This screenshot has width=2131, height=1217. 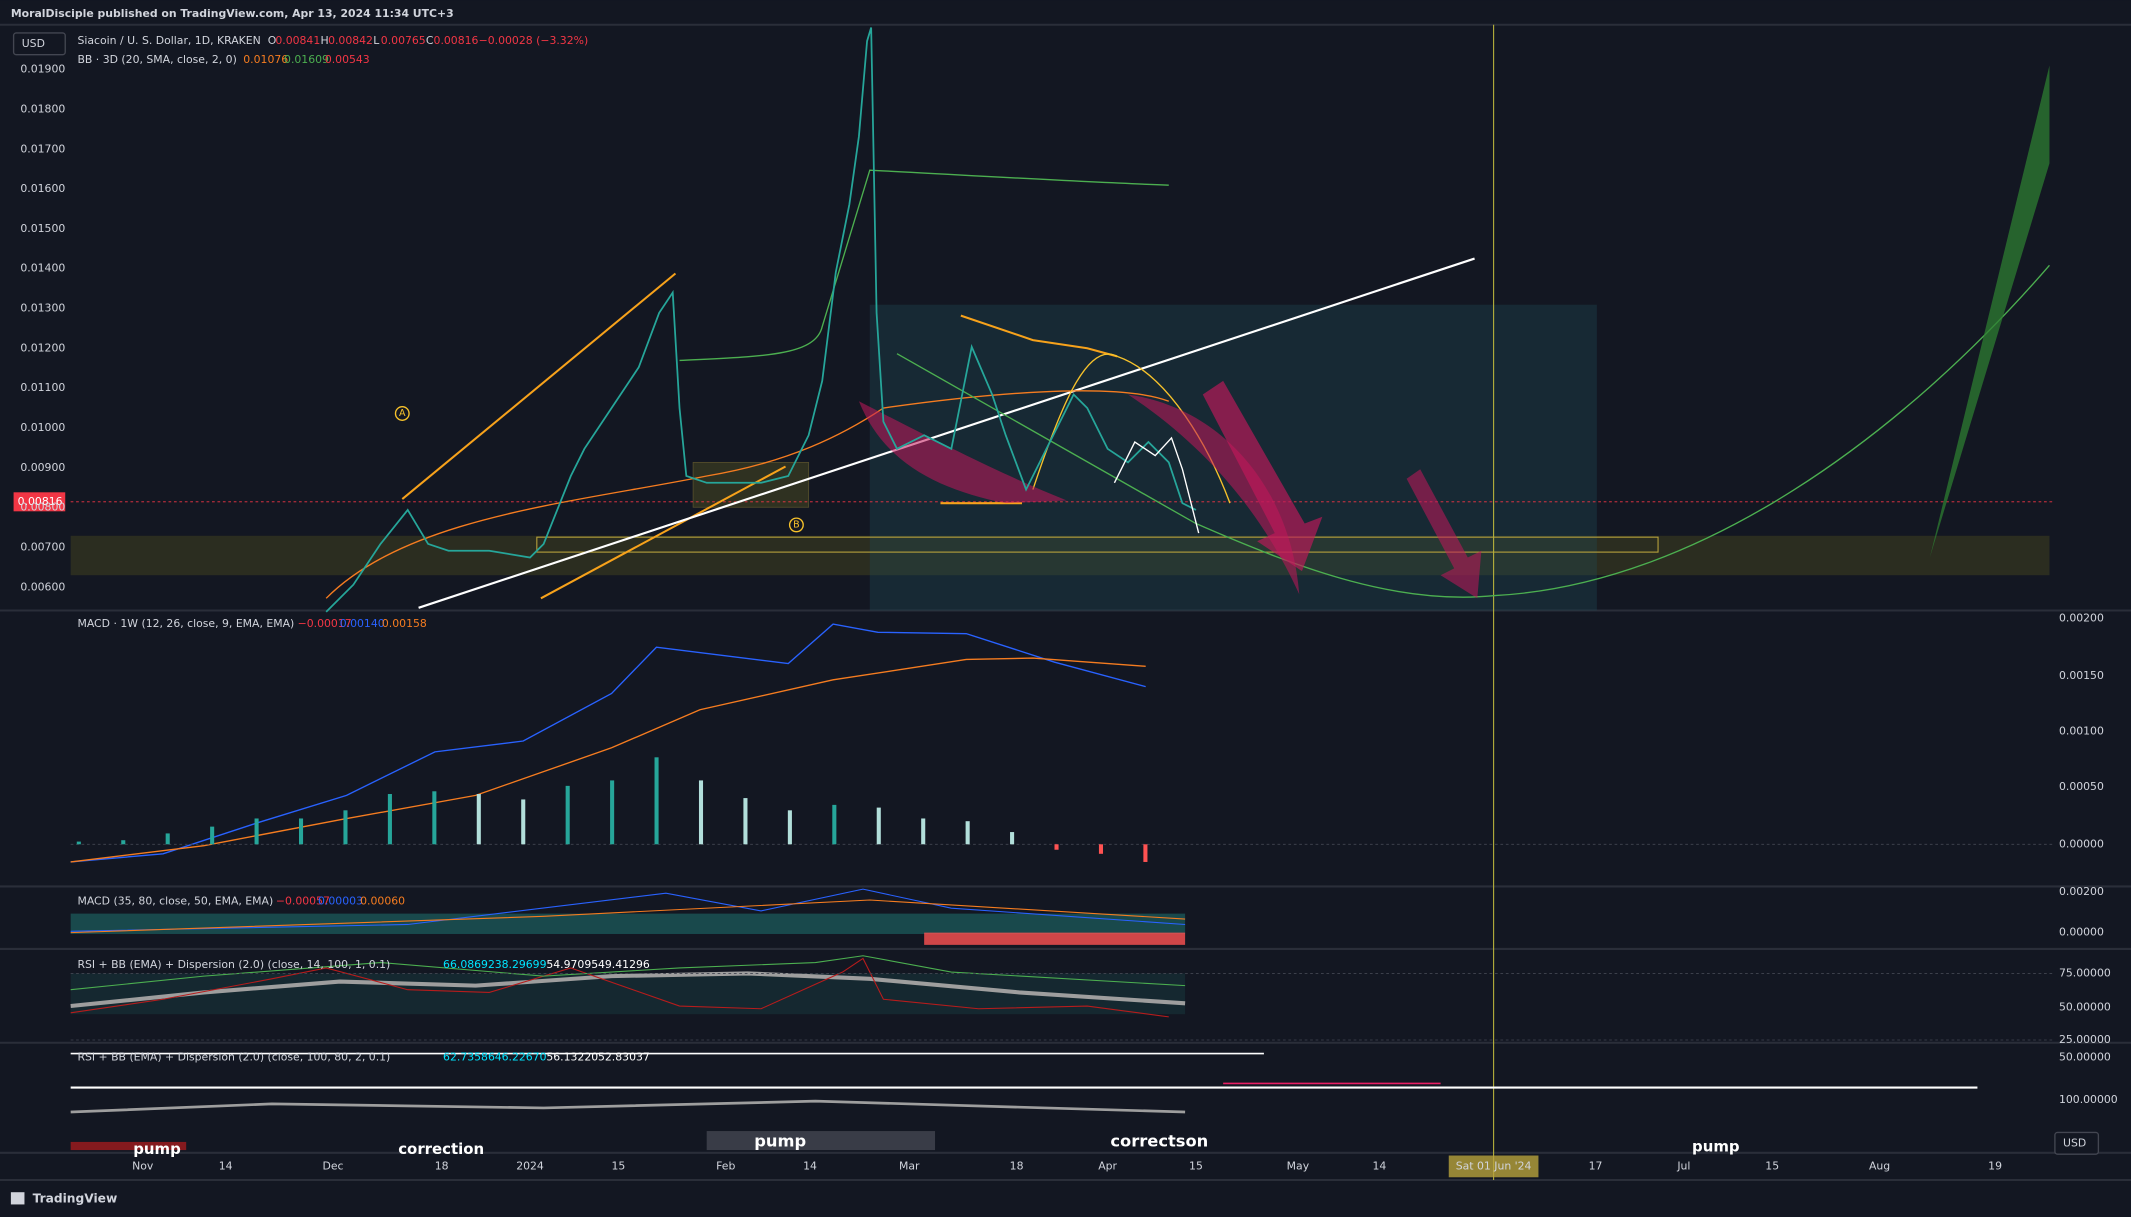 What do you see at coordinates (33, 43) in the screenshot?
I see `currency: USD` at bounding box center [33, 43].